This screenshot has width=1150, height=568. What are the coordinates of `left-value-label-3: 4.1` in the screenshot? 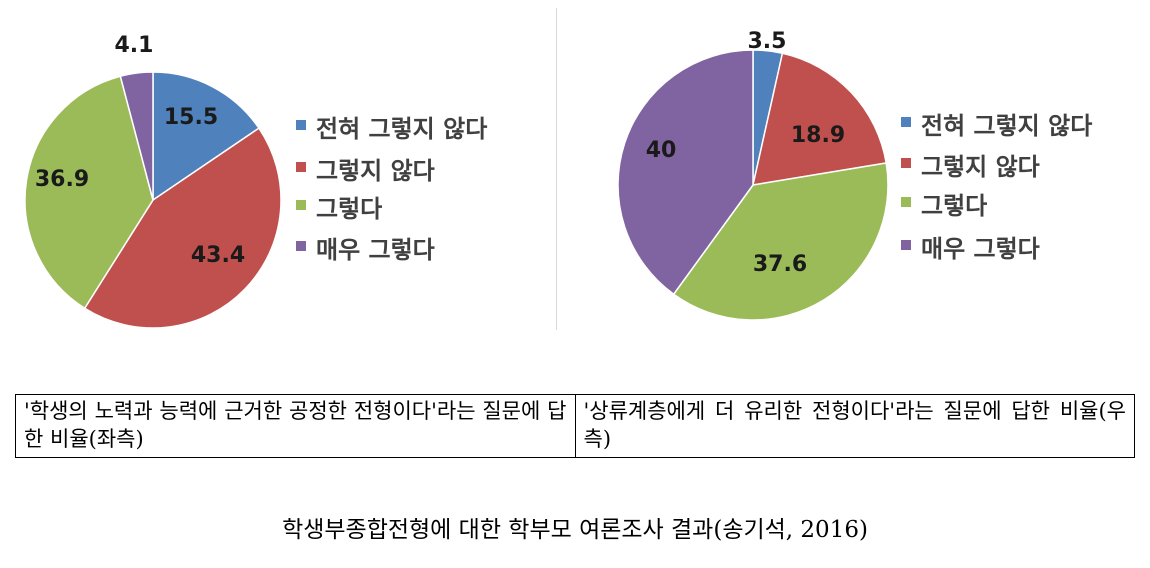 It's located at (134, 45).